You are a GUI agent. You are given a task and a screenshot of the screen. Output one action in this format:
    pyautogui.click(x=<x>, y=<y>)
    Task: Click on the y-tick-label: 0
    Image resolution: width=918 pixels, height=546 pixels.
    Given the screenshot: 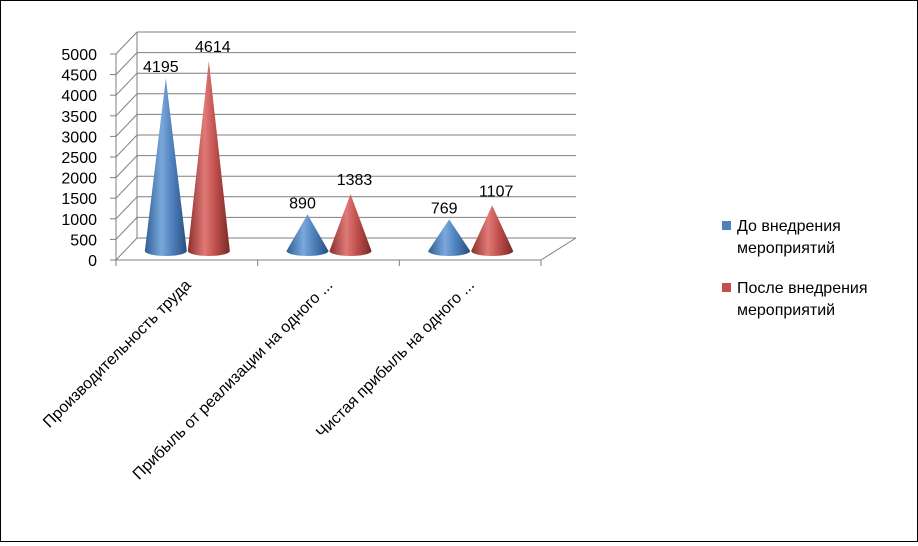 What is the action you would take?
    pyautogui.click(x=92, y=261)
    